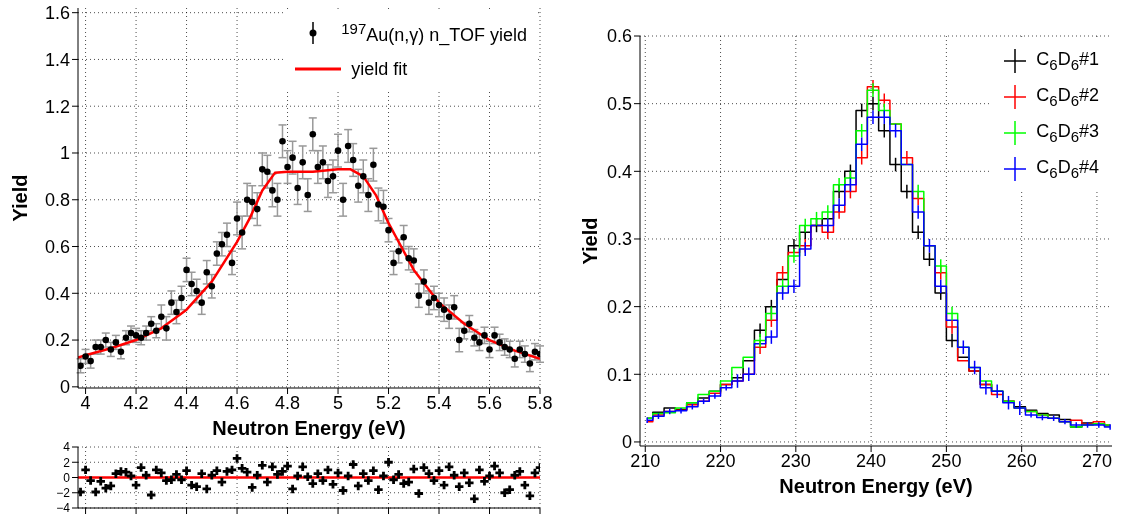 This screenshot has height=516, width=1122. I want to click on x-tick-label: 4.6, so click(237, 402).